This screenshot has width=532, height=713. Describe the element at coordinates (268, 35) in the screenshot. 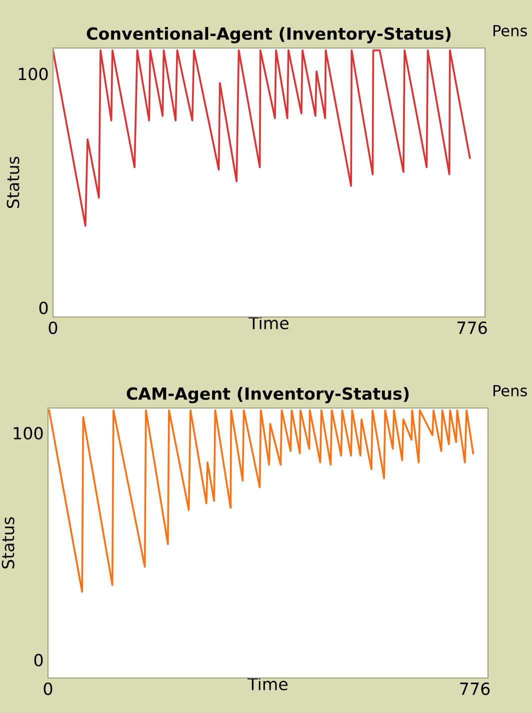

I see `chart-title: Conventional-Agent (Inventory-Status)` at that location.